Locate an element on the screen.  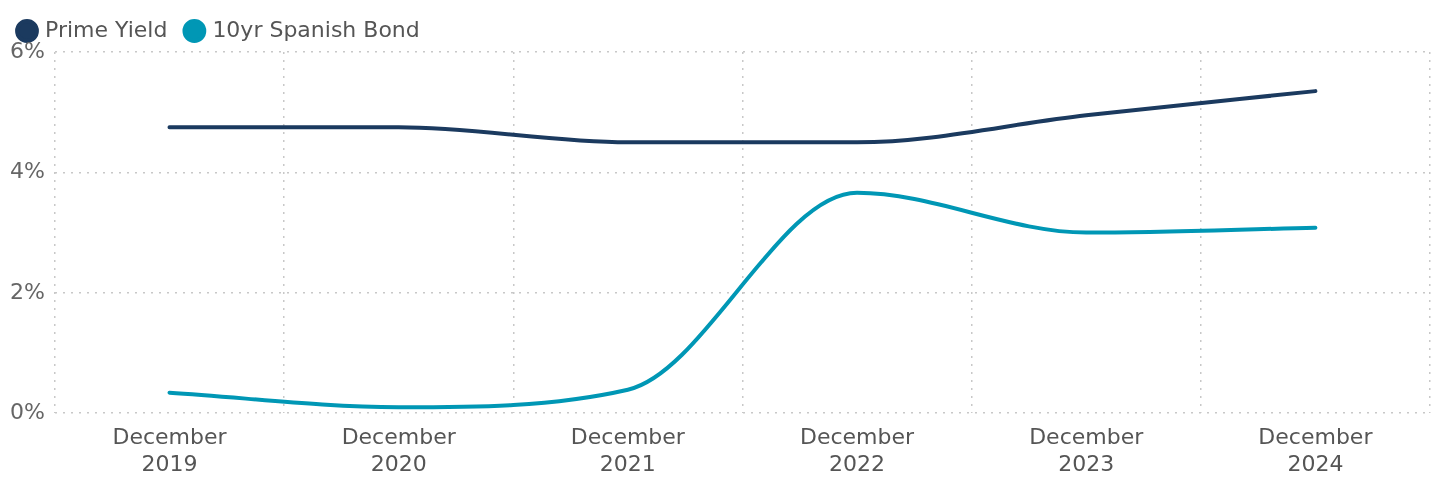
line-series is located at coordinates (742, 117).